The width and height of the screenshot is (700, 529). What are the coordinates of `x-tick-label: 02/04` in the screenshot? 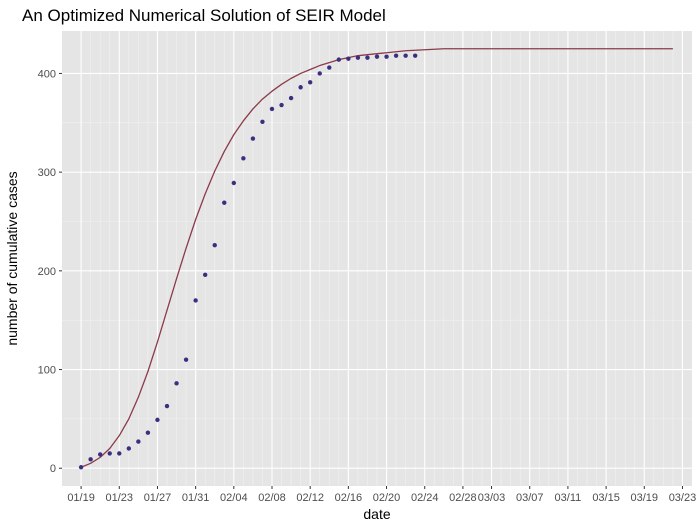 It's located at (234, 498).